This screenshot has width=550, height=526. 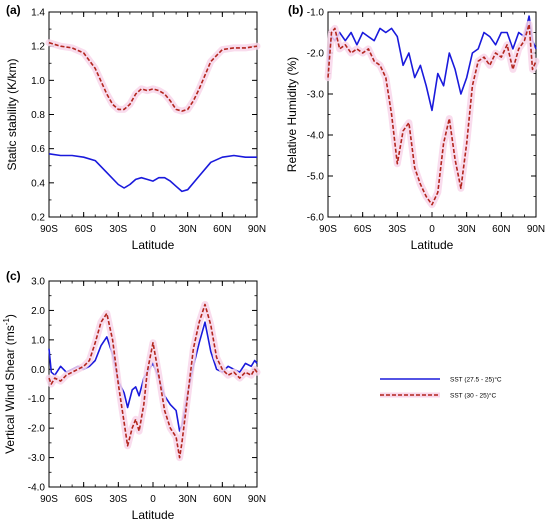 What do you see at coordinates (13, 10) in the screenshot?
I see `panel-label: (a)` at bounding box center [13, 10].